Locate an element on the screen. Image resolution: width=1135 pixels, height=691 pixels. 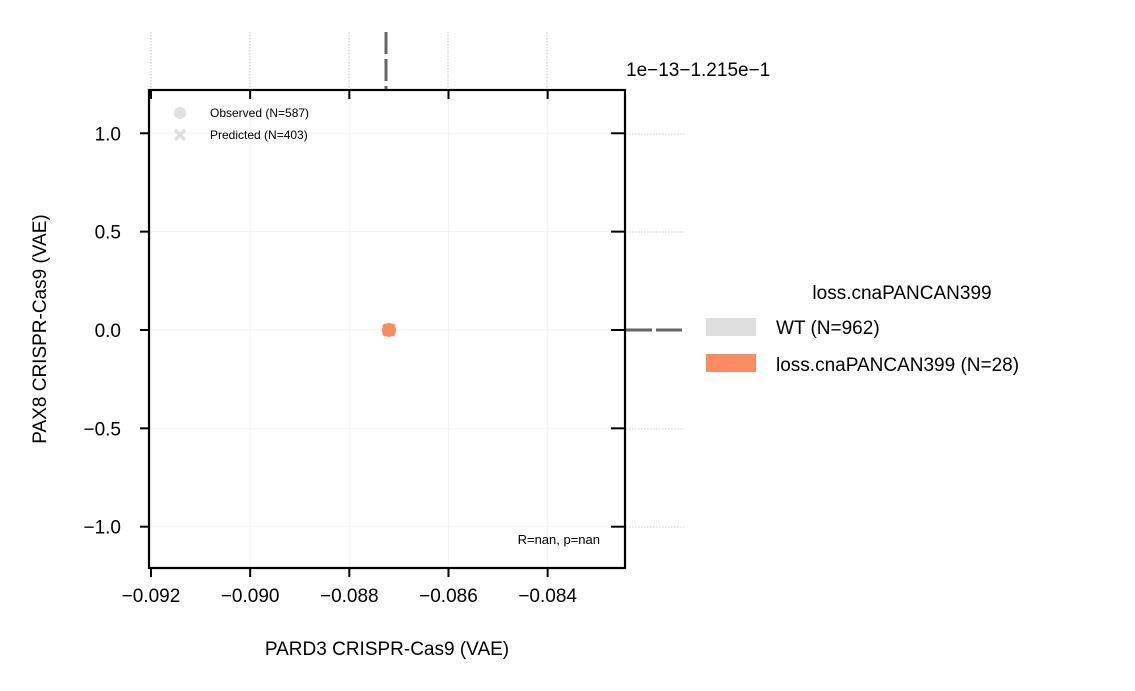
y-tick-label: −0.5 is located at coordinates (102, 429).